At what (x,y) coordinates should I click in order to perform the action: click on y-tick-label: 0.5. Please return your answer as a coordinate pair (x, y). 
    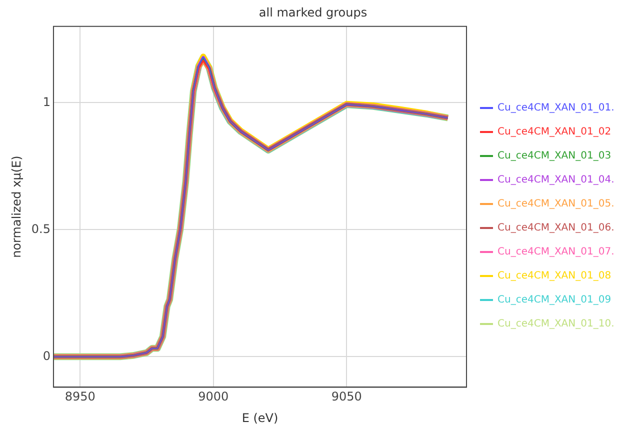
    Looking at the image, I should click on (40, 229).